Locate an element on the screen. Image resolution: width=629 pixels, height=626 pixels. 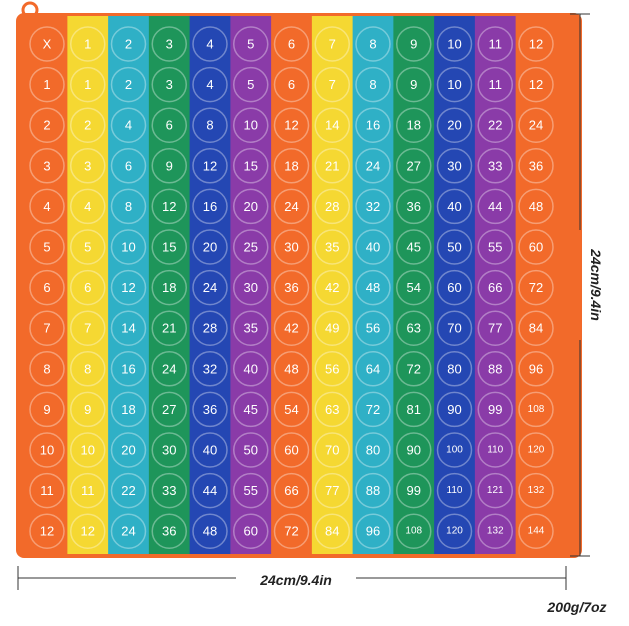
cell-text: 15 is located at coordinates (251, 165).